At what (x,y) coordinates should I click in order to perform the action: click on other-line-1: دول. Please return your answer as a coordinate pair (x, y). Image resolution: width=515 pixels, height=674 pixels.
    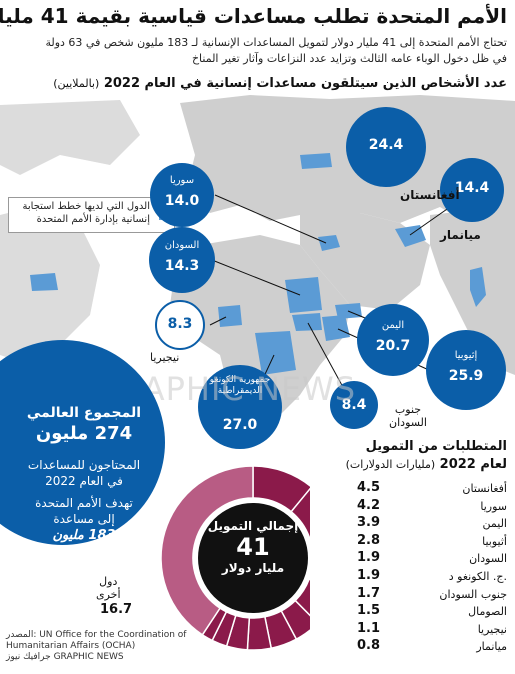
    Looking at the image, I should click on (108, 581).